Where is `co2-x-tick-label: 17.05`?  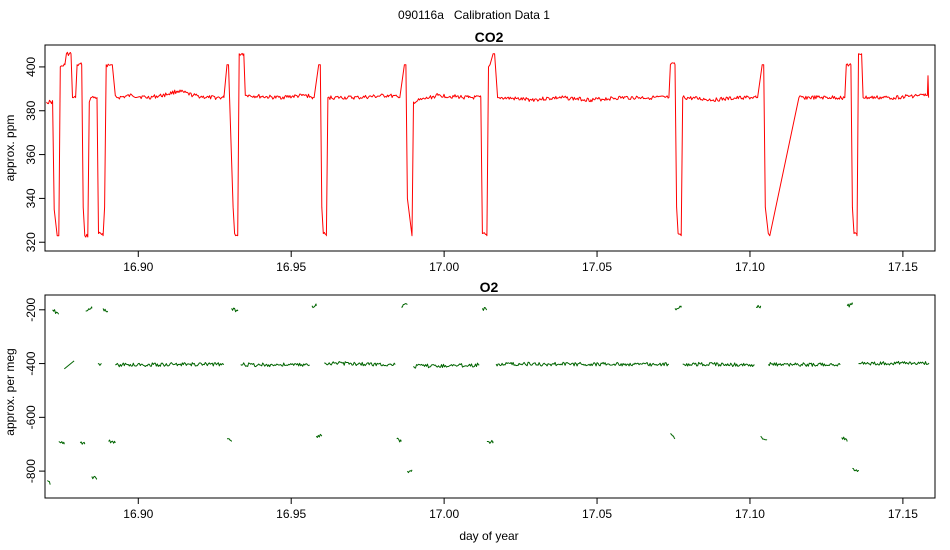
co2-x-tick-label: 17.05 is located at coordinates (597, 267).